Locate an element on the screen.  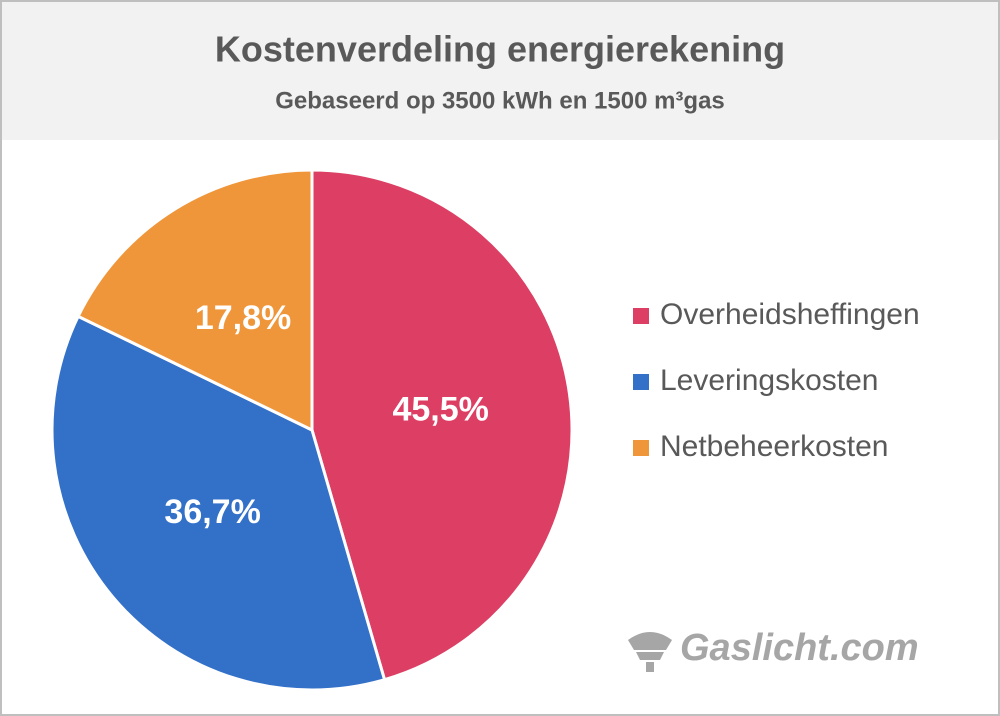
legend-label: Overheidsheffingen is located at coordinates (790, 314).